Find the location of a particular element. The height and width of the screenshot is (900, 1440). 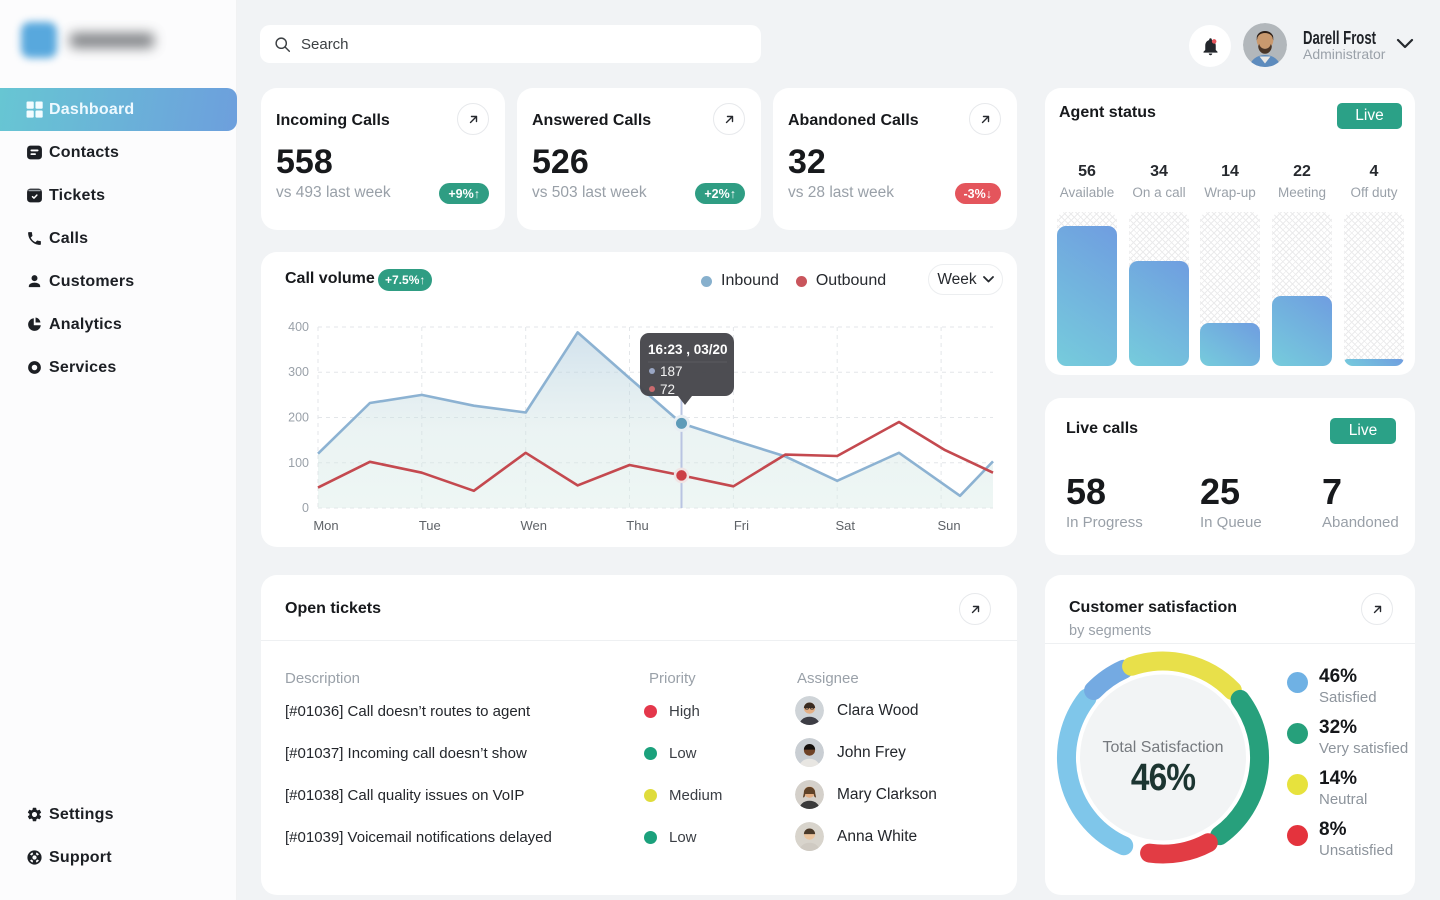

svg-text: 72 is located at coordinates (667, 389).